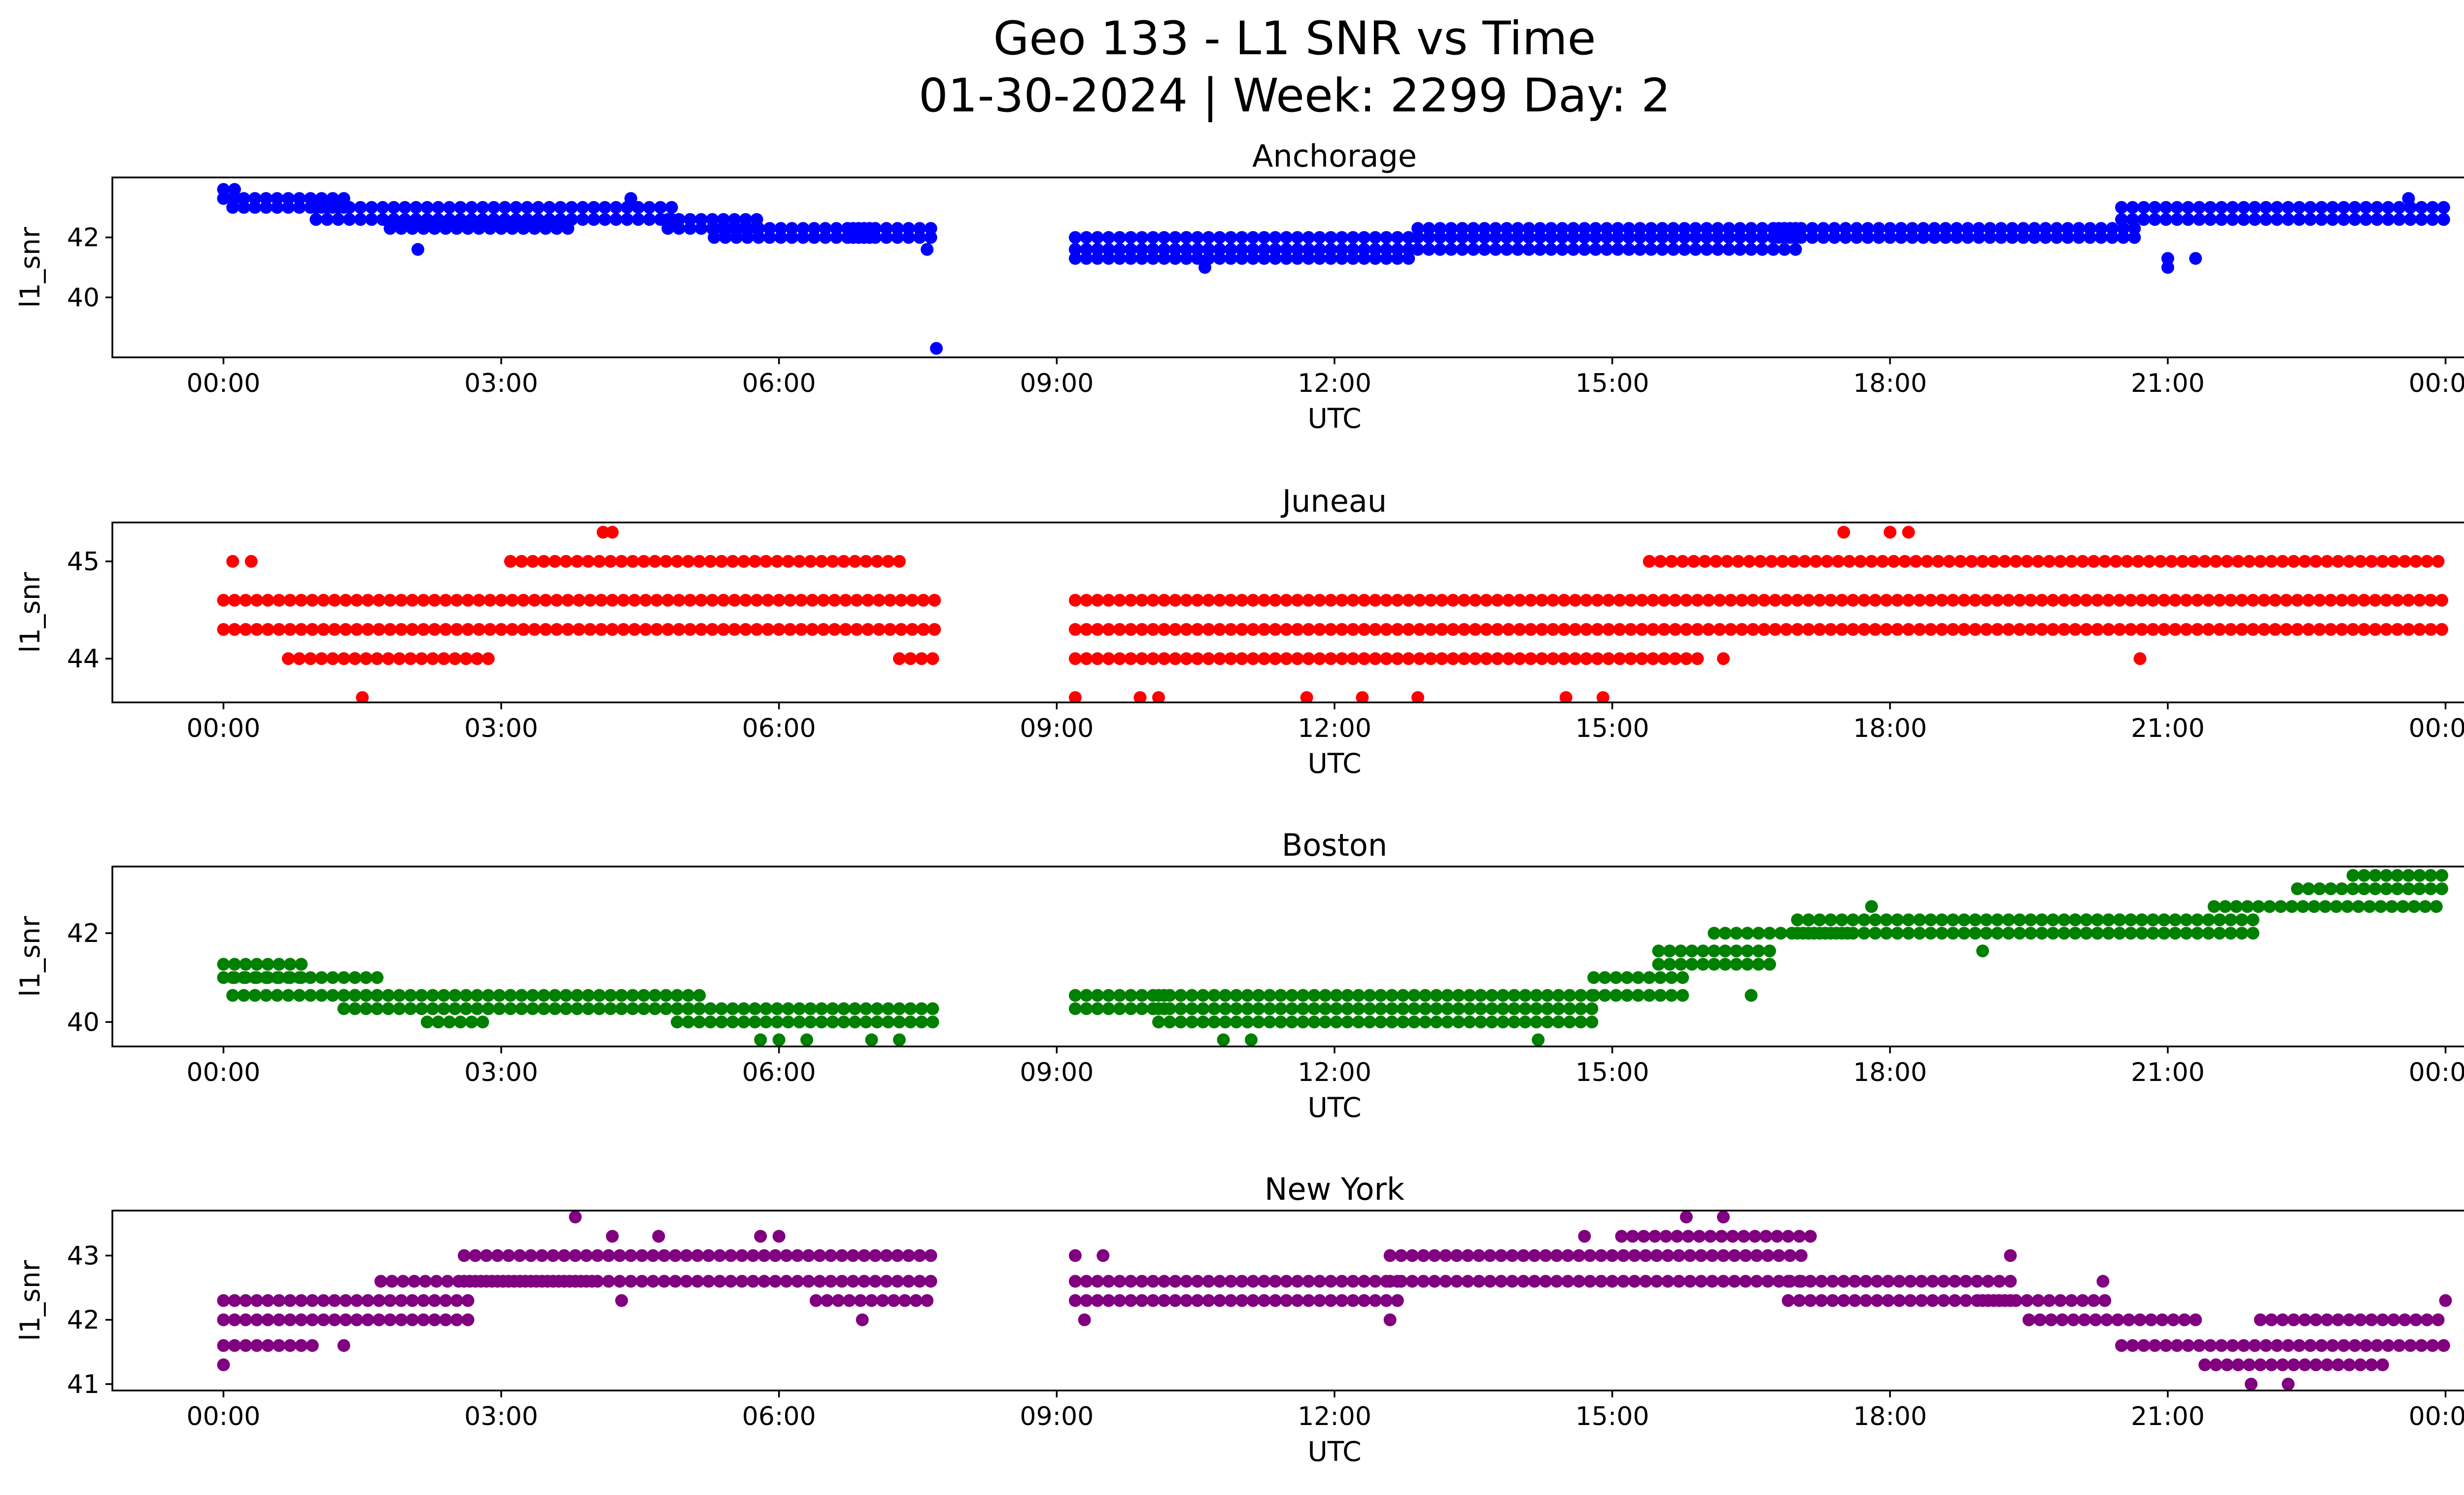 The width and height of the screenshot is (2464, 1495). Describe the element at coordinates (1332, 957) in the screenshot. I see `scatter-series` at that location.